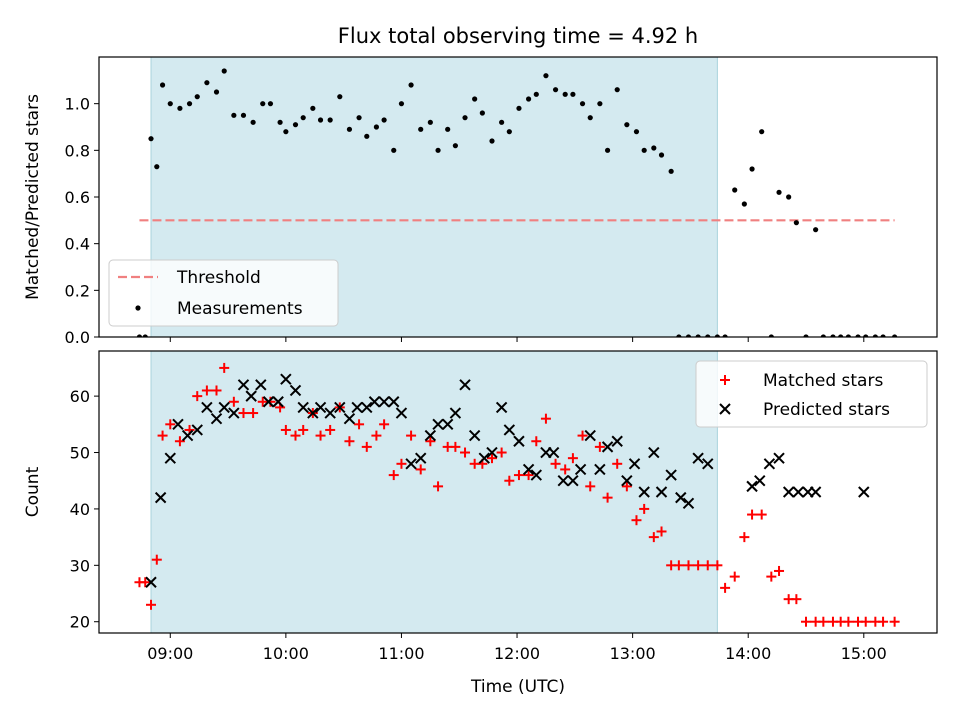 The image size is (960, 720). What do you see at coordinates (223, 293) in the screenshot?
I see `legend-box` at bounding box center [223, 293].